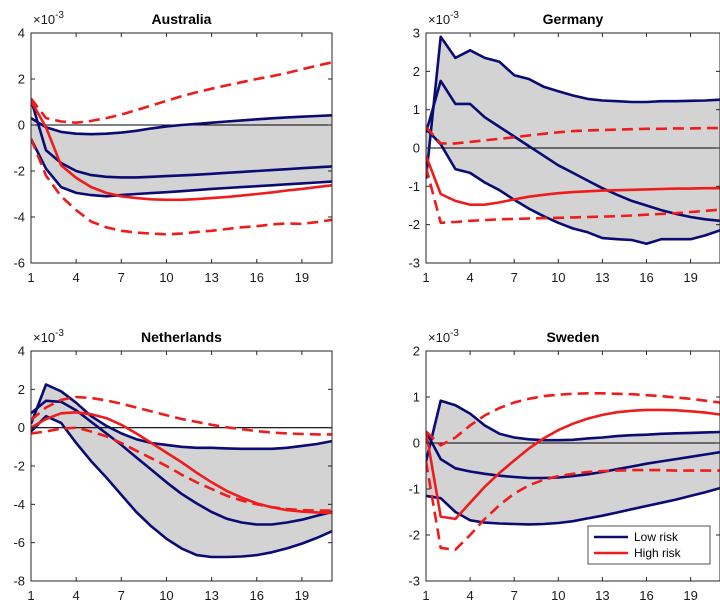 The height and width of the screenshot is (608, 720). What do you see at coordinates (416, 33) in the screenshot?
I see `y-tick-label: 3` at bounding box center [416, 33].